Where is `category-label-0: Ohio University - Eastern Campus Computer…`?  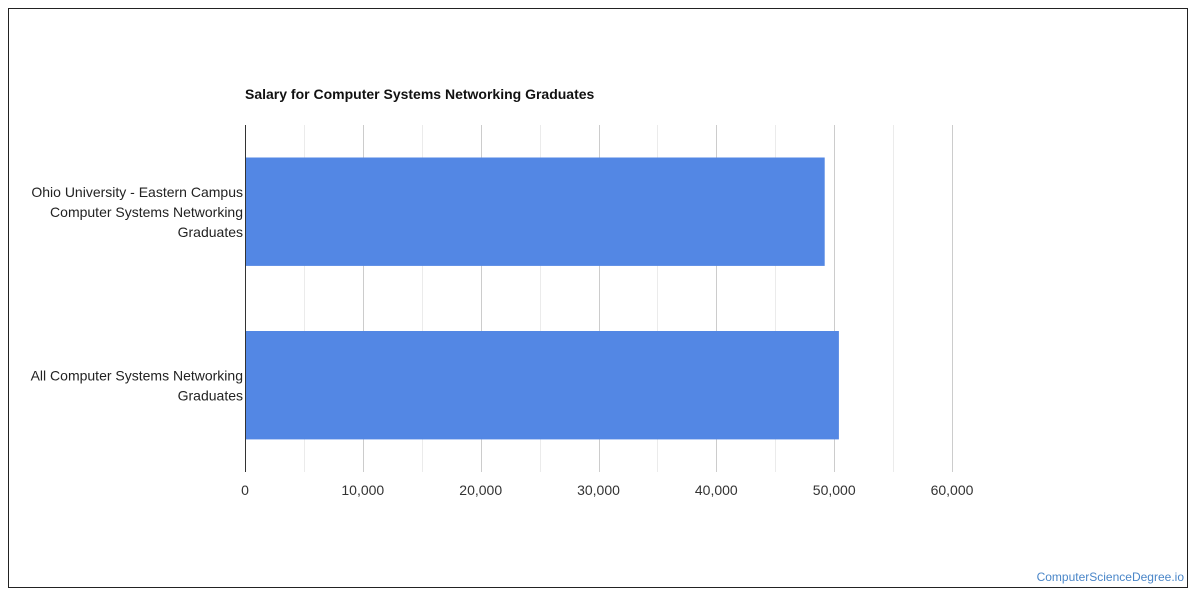
category-label-0: Ohio University - Eastern Campus Computer… is located at coordinates (137, 212).